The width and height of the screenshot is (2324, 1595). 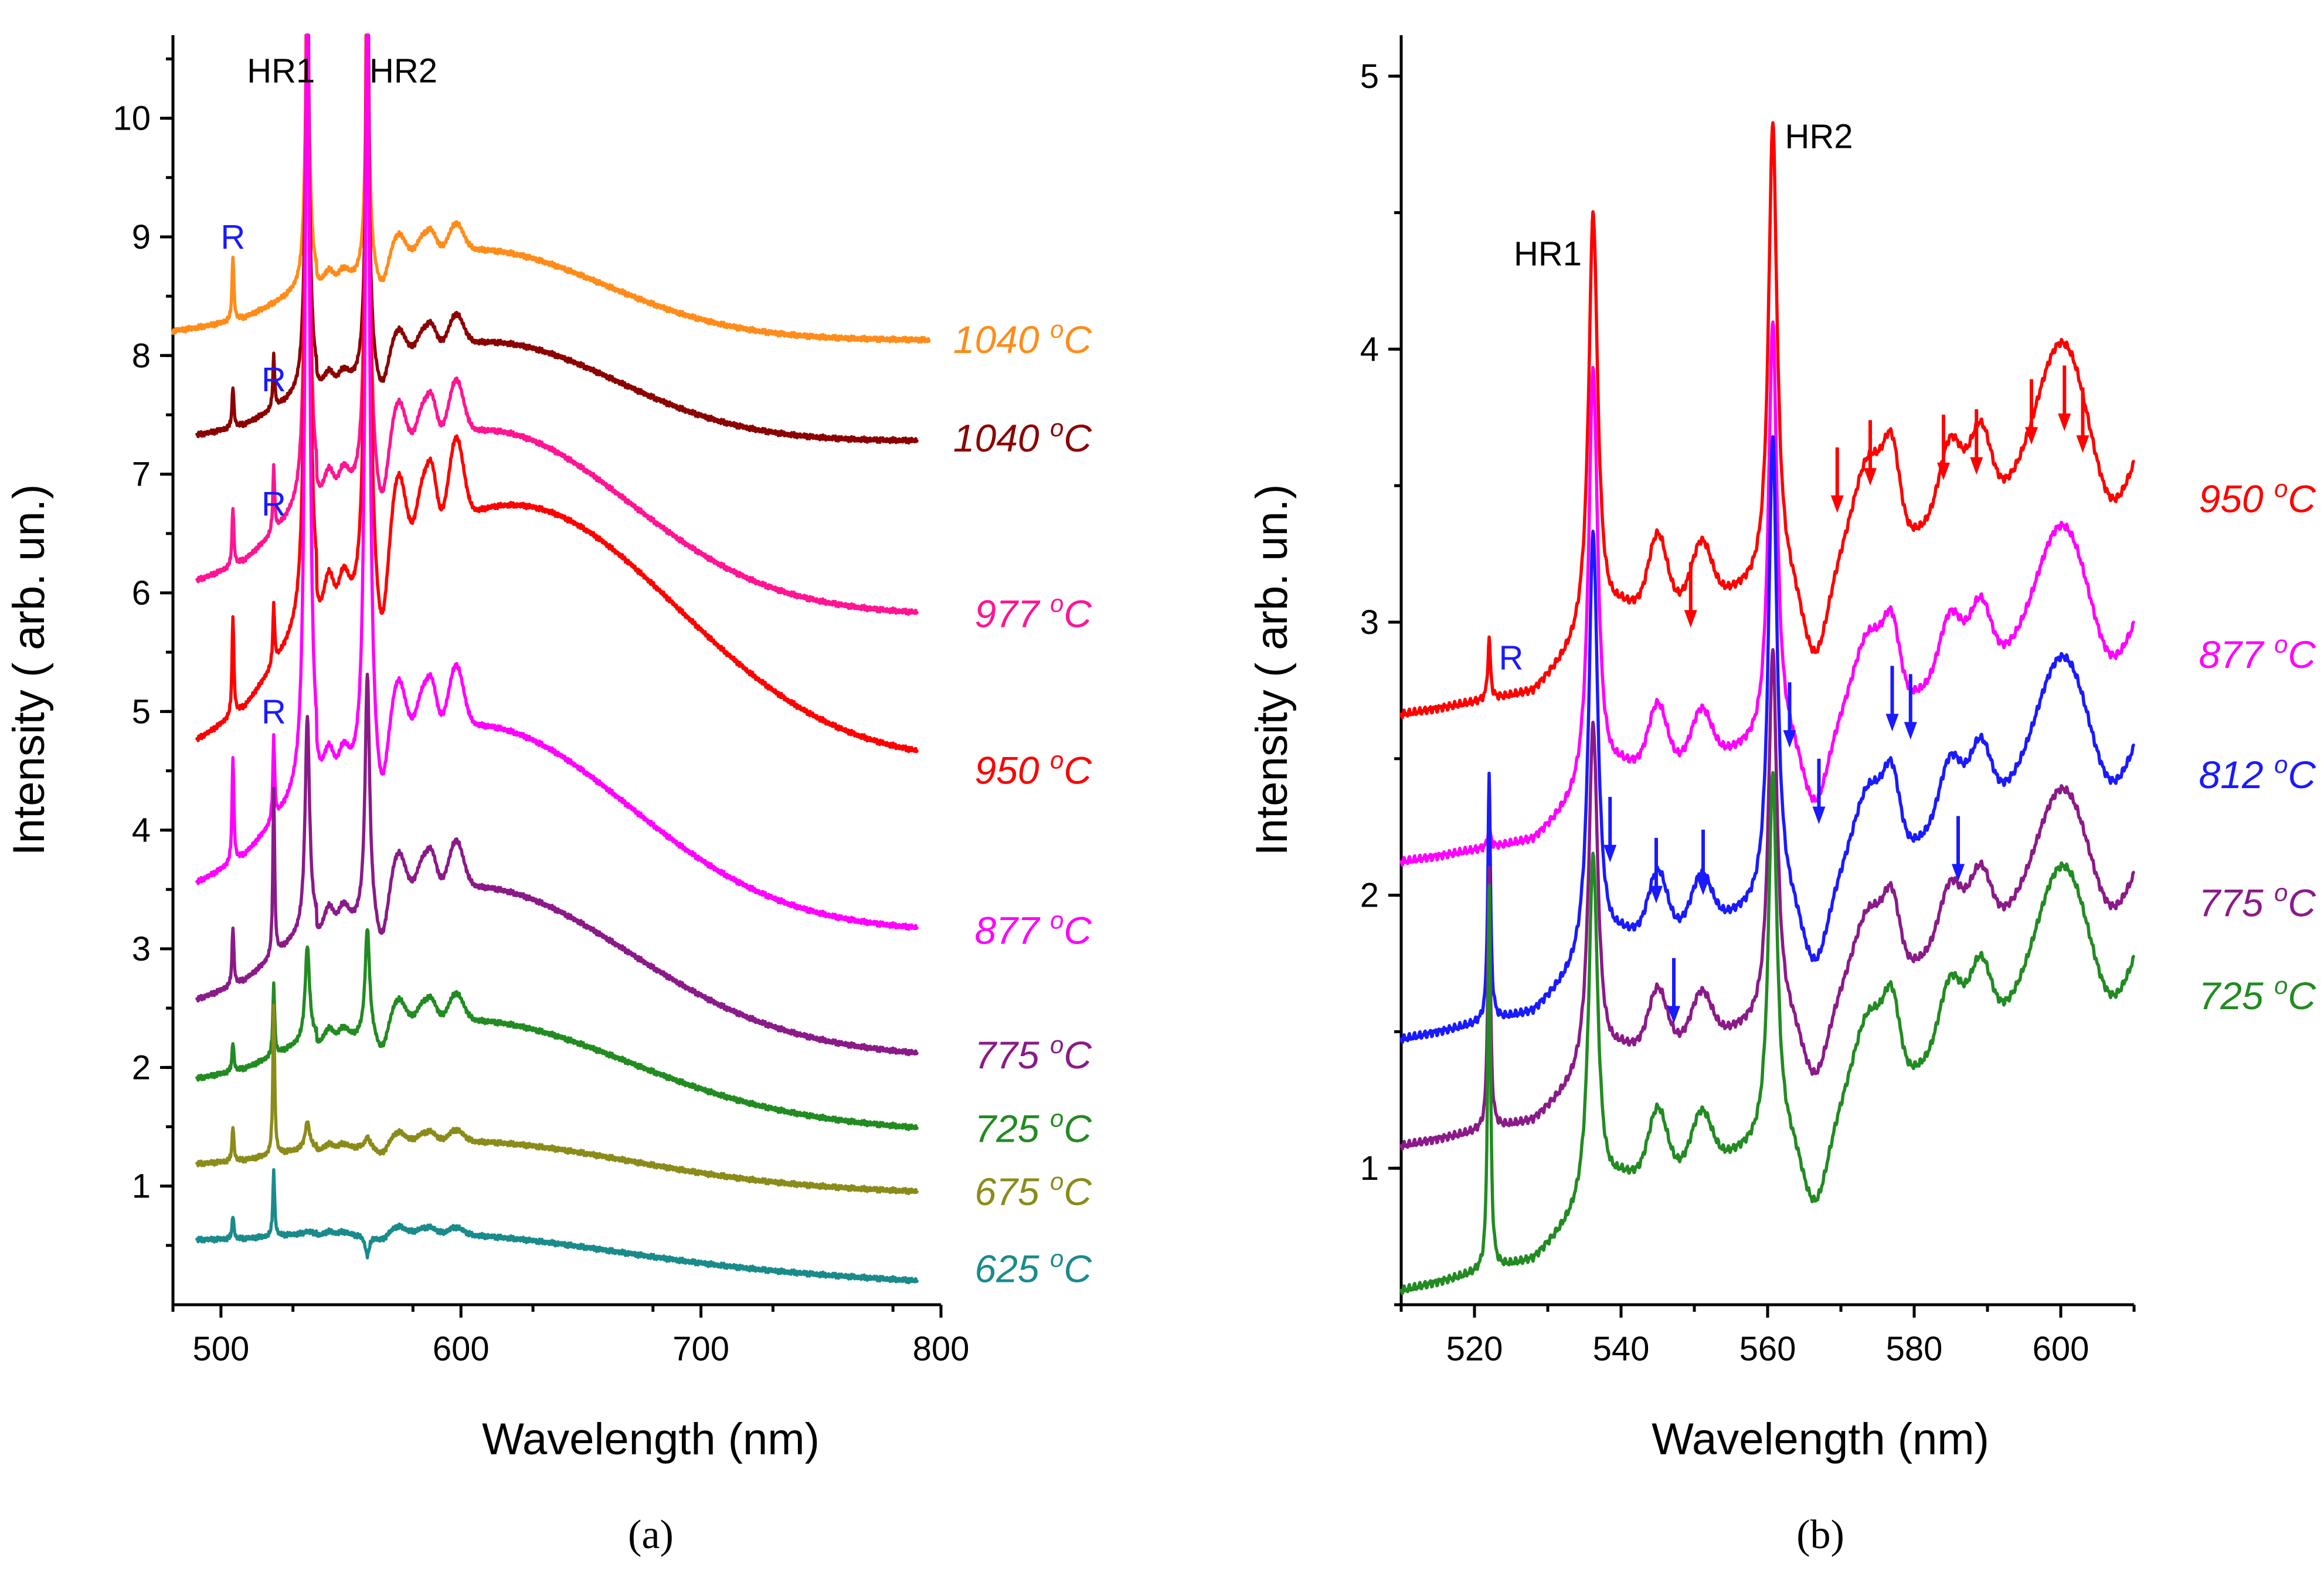 What do you see at coordinates (1621, 1349) in the screenshot?
I see `x-tick-label: 540` at bounding box center [1621, 1349].